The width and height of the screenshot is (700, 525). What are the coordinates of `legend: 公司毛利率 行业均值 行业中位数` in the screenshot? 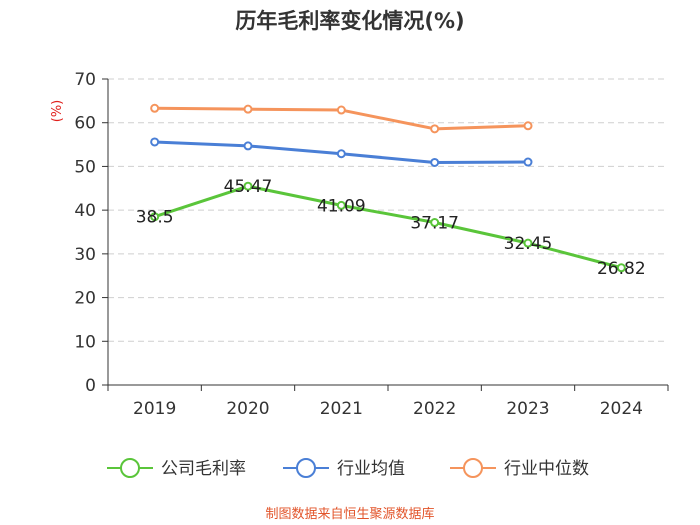 It's located at (348, 468).